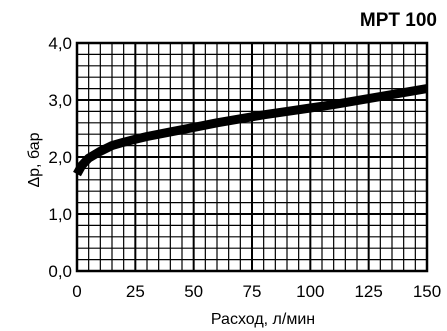 This screenshot has height=331, width=447. Describe the element at coordinates (427, 291) in the screenshot. I see `x-tick-label: 150` at that location.